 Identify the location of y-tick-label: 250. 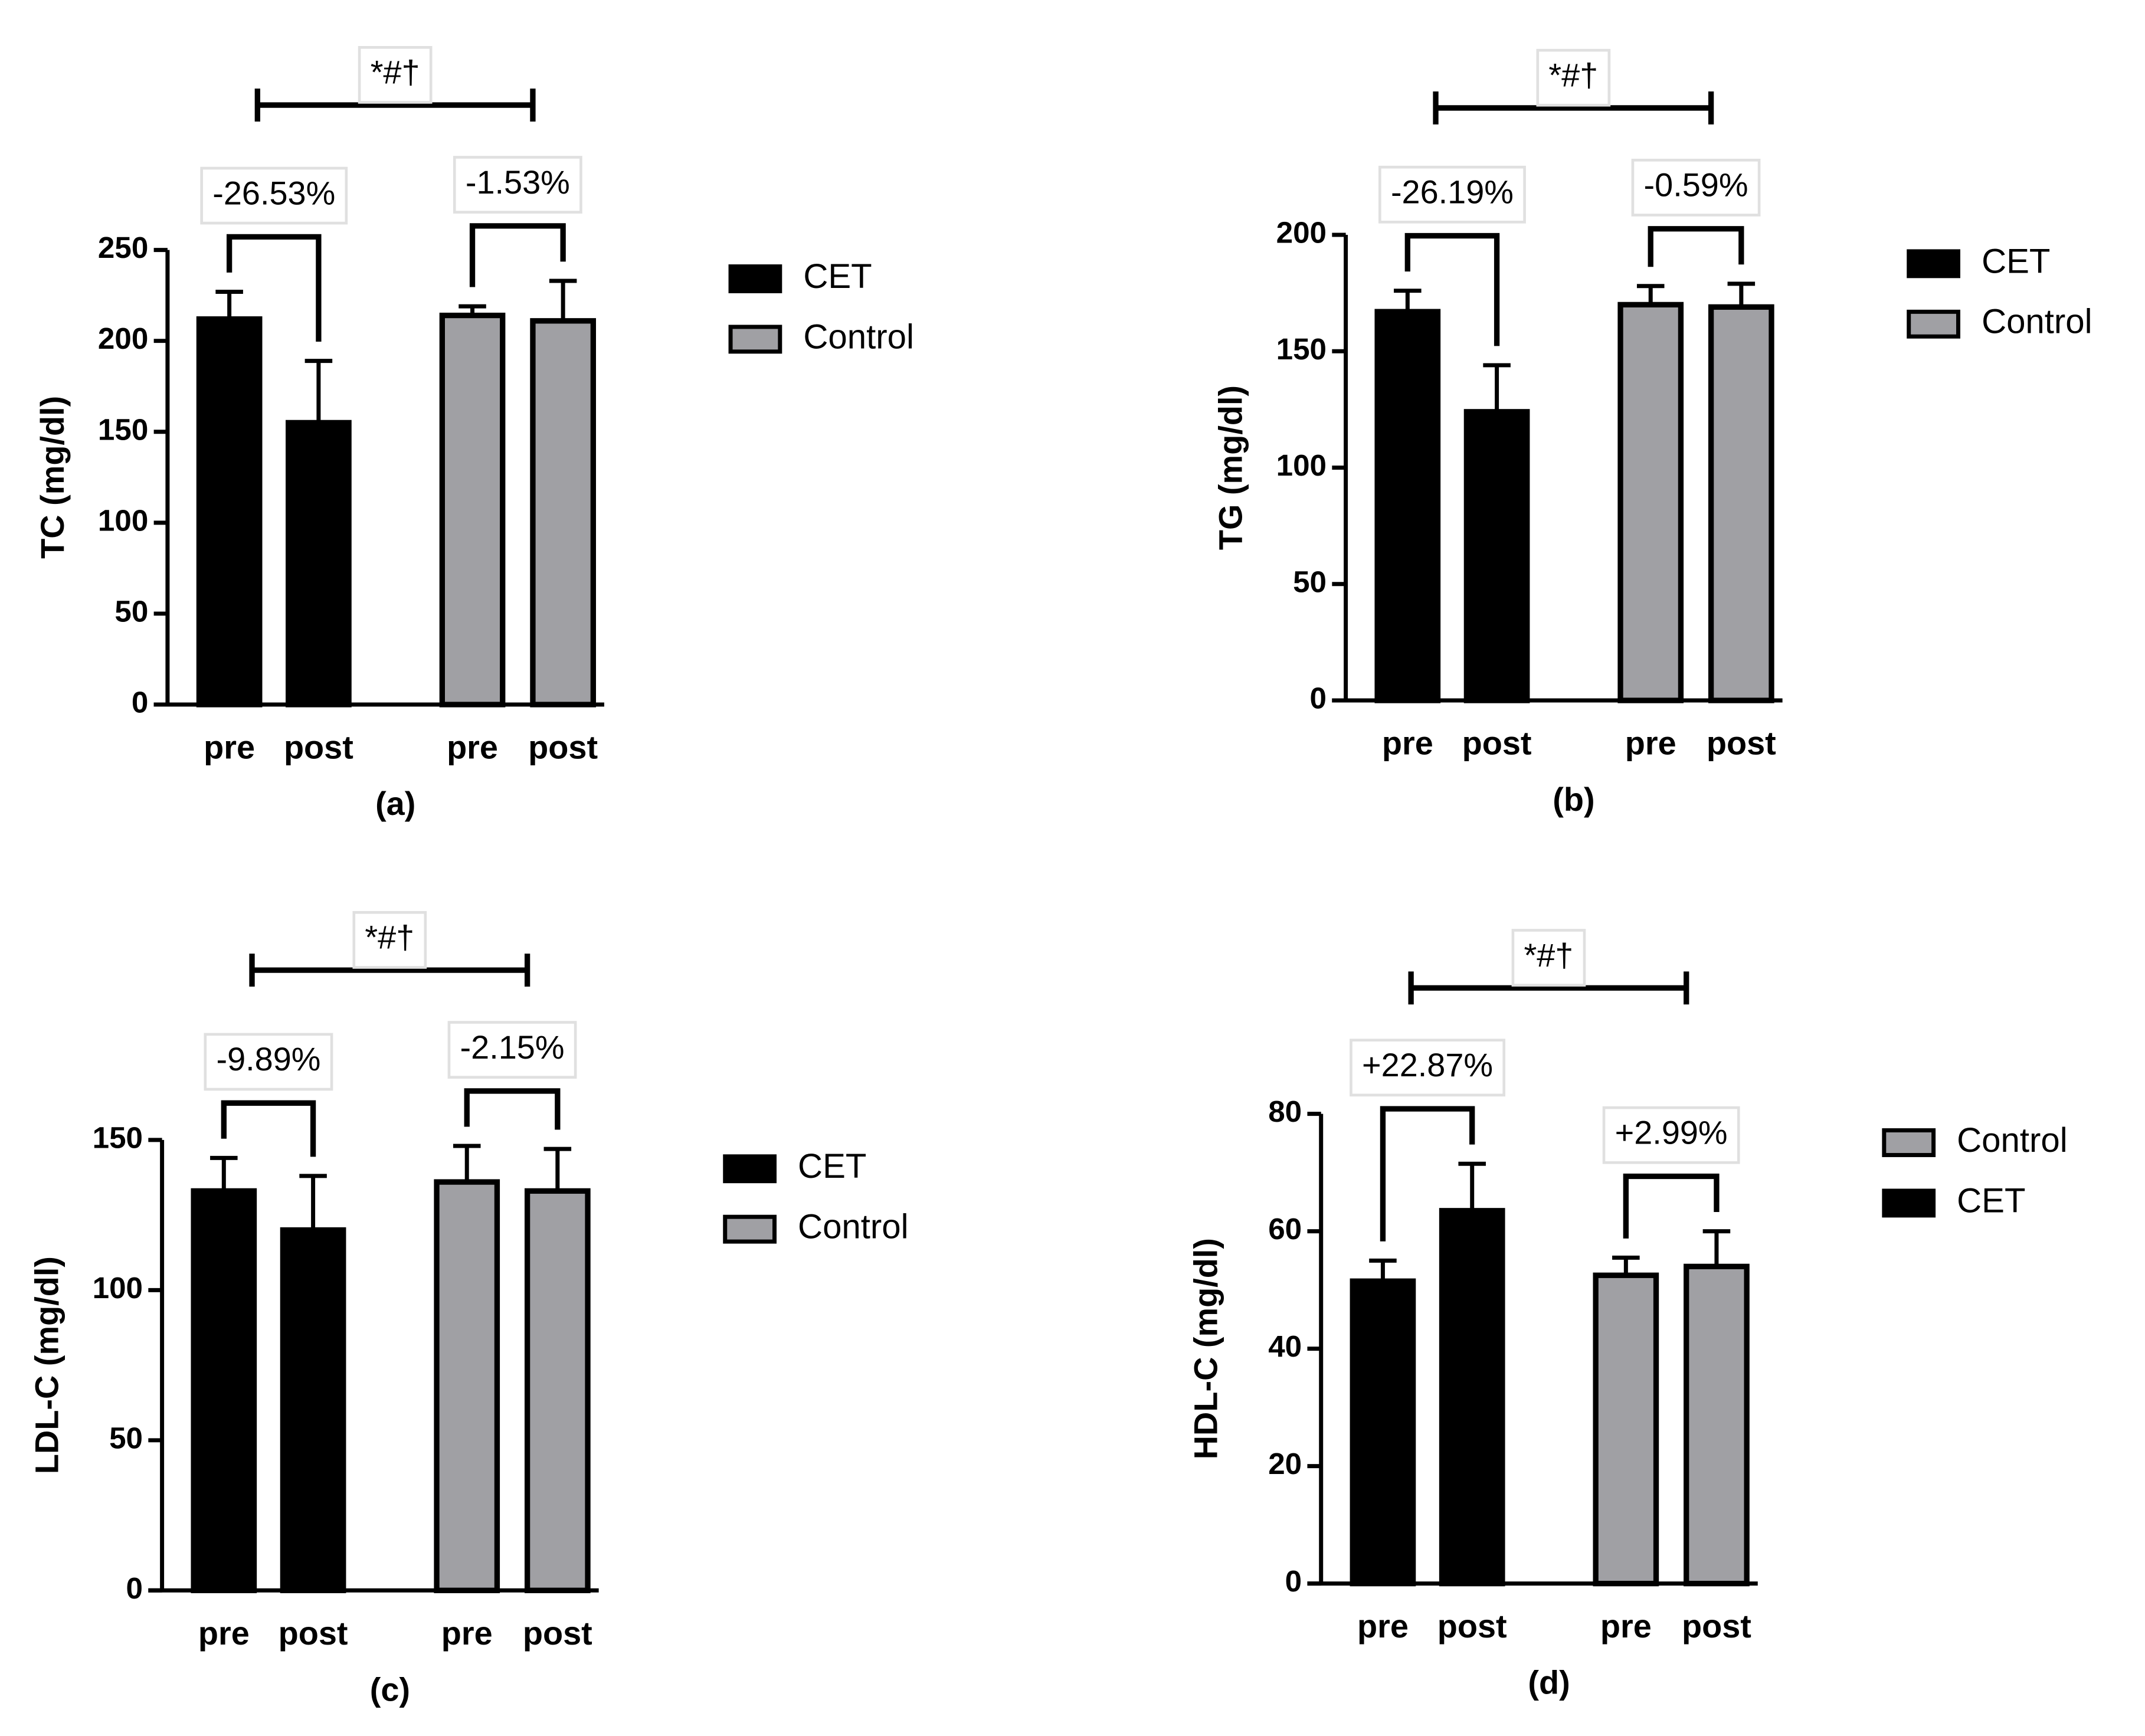
(123, 247).